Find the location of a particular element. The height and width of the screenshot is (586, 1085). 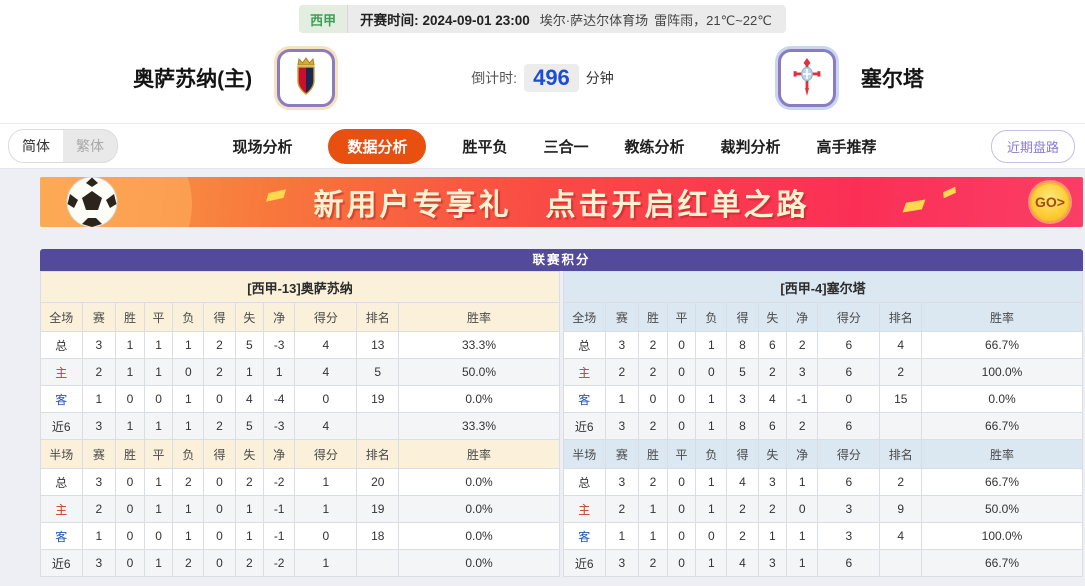

countdown-value: 496 is located at coordinates (551, 78).